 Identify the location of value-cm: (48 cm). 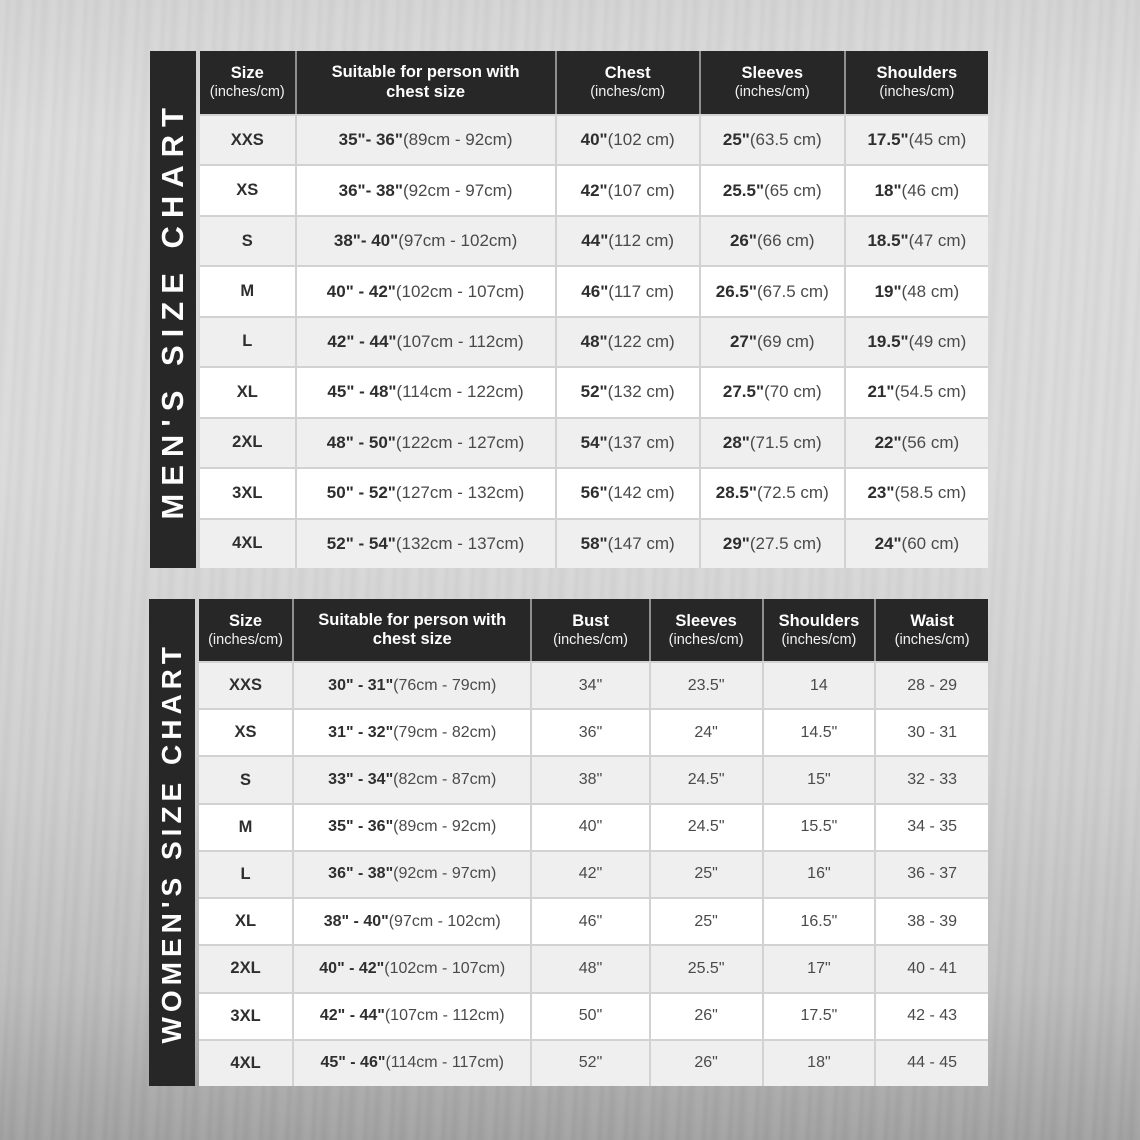
(930, 291).